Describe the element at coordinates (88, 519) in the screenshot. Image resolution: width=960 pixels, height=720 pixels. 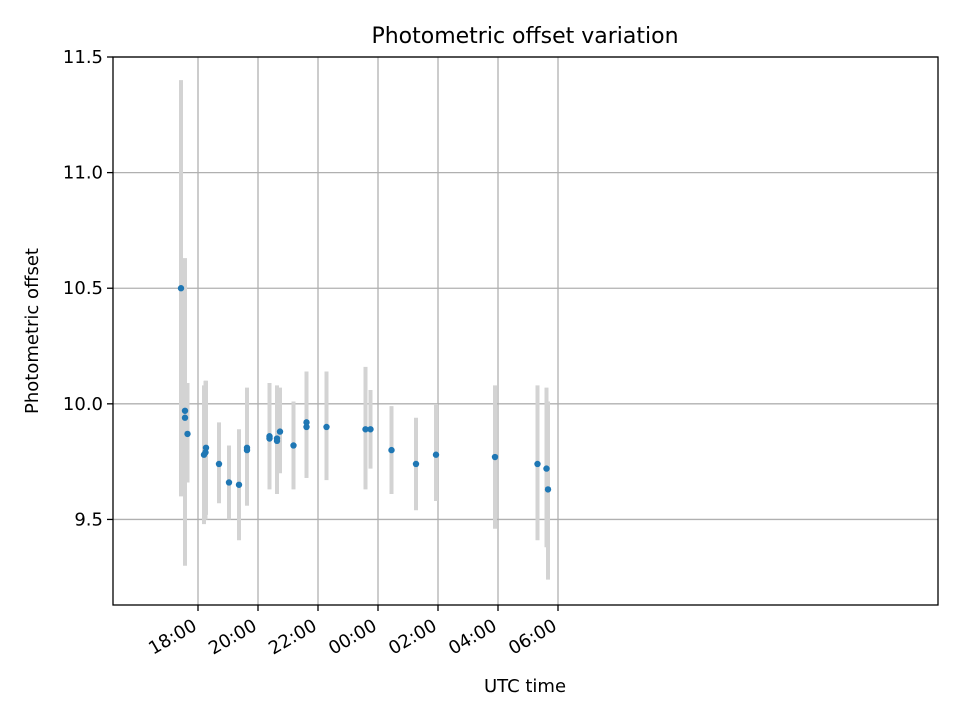
I see `y-tick-label: 9.5` at that location.